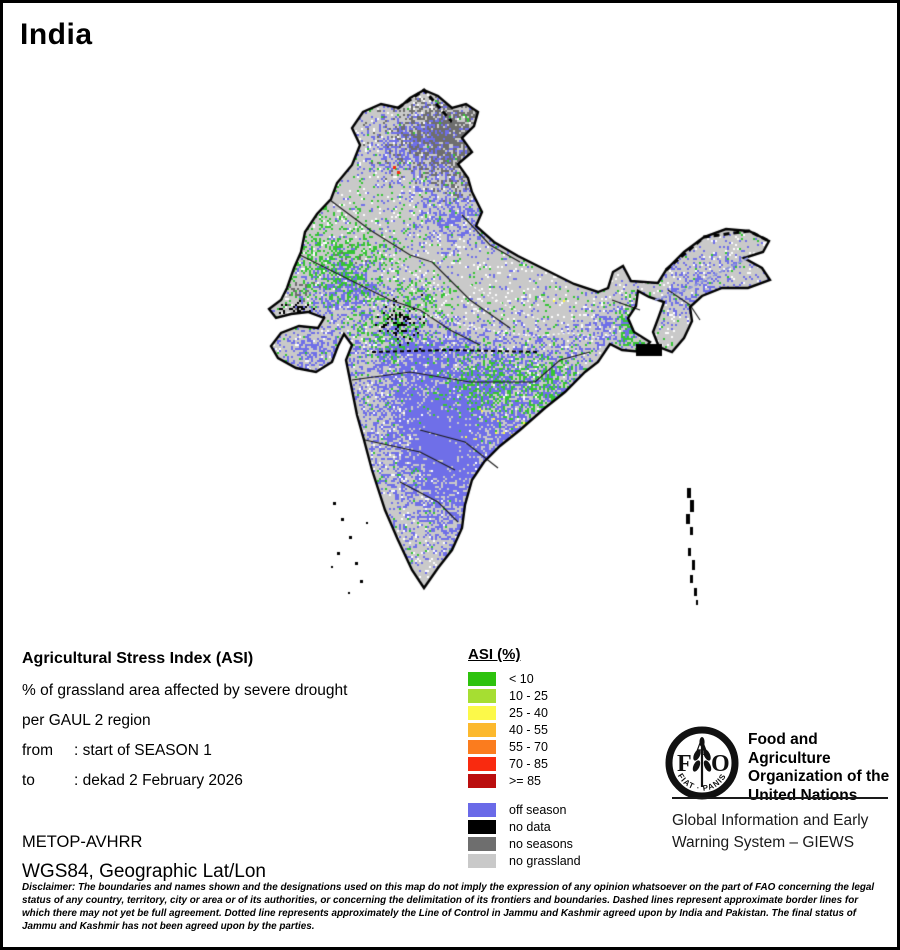  Describe the element at coordinates (494, 654) in the screenshot. I see `legend-title: ASI (%)` at that location.